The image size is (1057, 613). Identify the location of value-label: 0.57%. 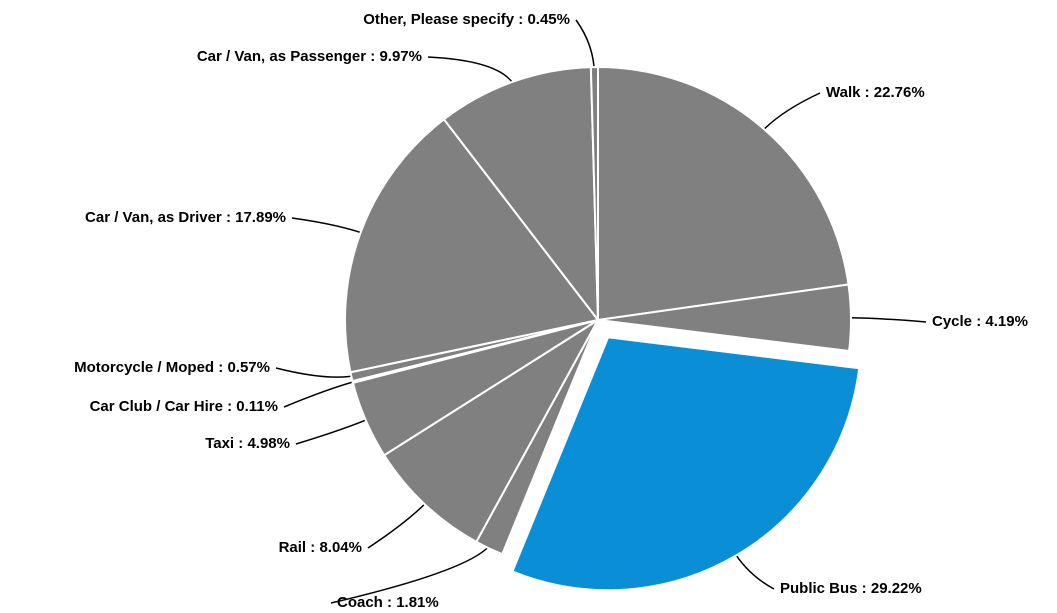
(248, 367).